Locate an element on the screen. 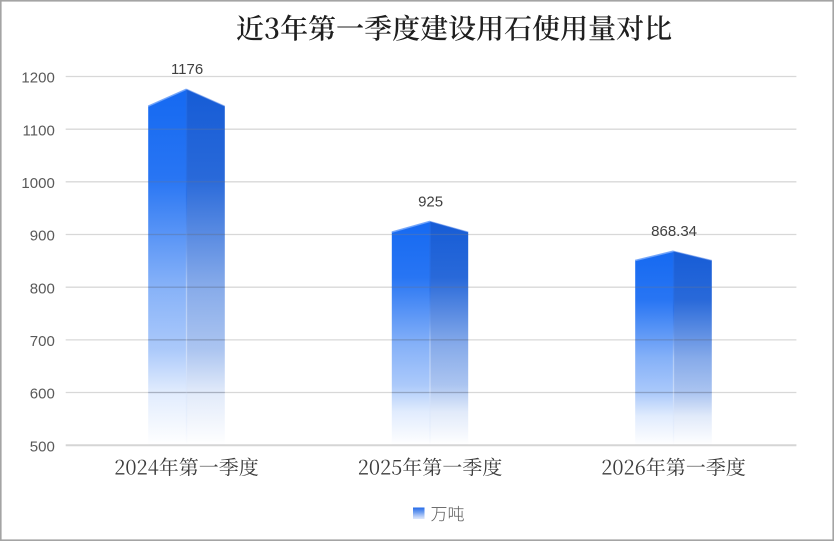 This screenshot has height=541, width=834. svg-text: 900 is located at coordinates (42, 236).